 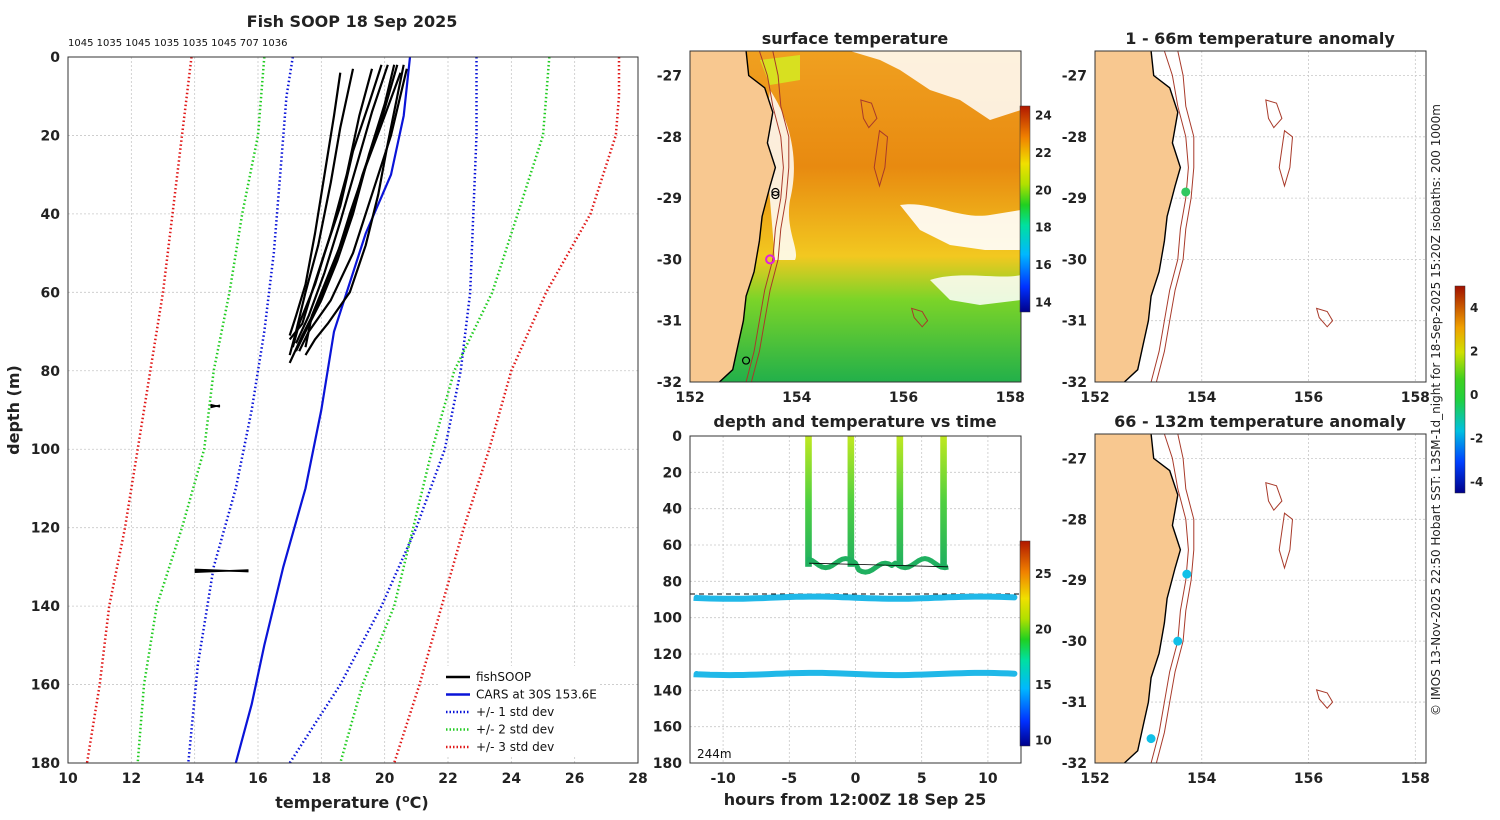 What do you see at coordinates (770, 259) in the screenshot?
I see `highlight-marker` at bounding box center [770, 259].